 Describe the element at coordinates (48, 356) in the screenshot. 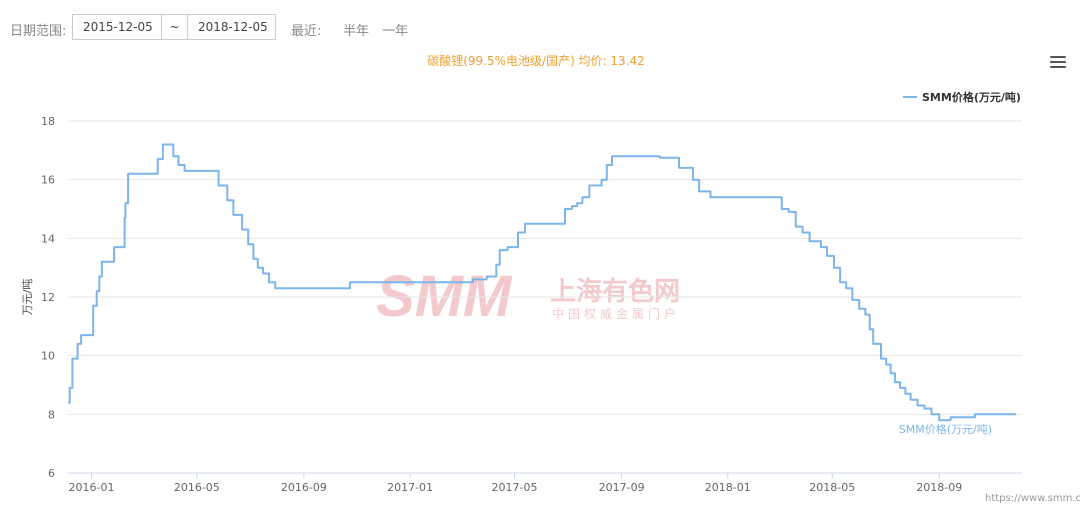

I see `y-tick-label: 10` at that location.